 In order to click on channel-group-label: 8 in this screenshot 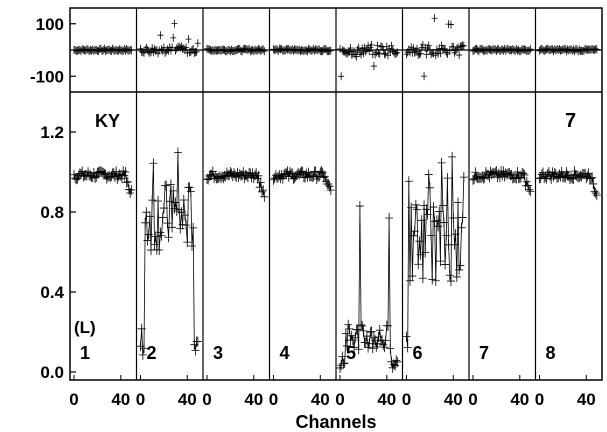, I will do `click(551, 353)`.